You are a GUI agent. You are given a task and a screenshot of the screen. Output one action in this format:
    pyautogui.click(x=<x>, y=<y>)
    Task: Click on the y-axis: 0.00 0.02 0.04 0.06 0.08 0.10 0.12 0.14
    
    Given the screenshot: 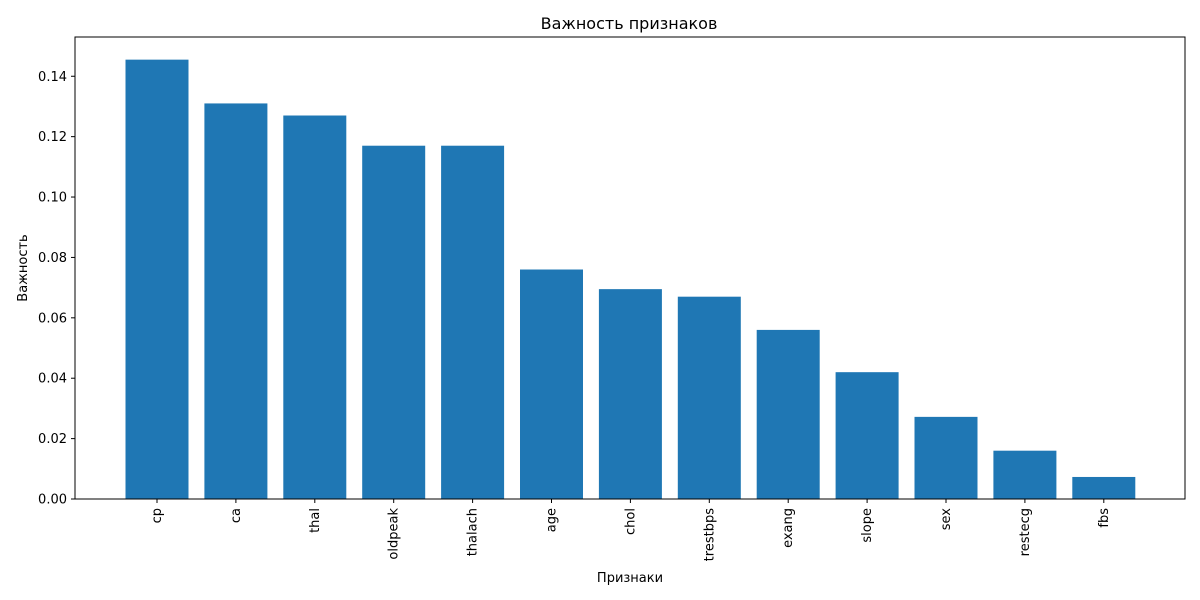 What is the action you would take?
    pyautogui.click(x=56, y=289)
    